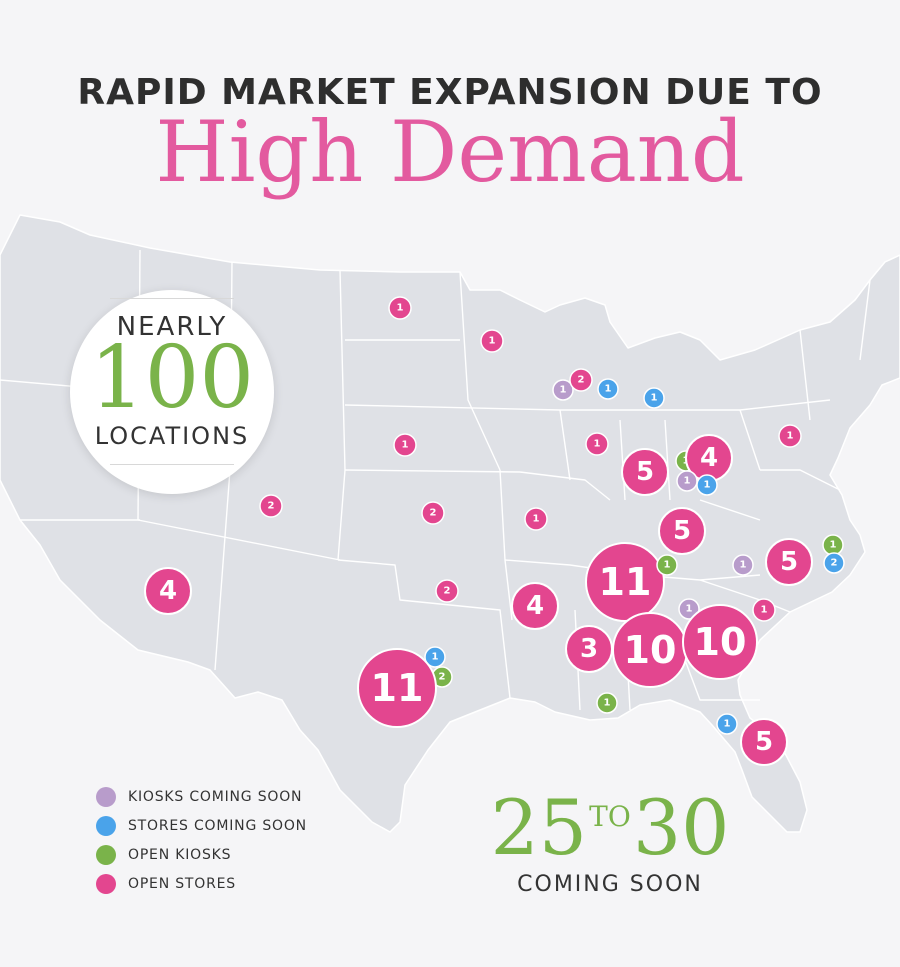 The width and height of the screenshot is (900, 967). I want to click on legend-label: STORES COMING SOON, so click(217, 826).